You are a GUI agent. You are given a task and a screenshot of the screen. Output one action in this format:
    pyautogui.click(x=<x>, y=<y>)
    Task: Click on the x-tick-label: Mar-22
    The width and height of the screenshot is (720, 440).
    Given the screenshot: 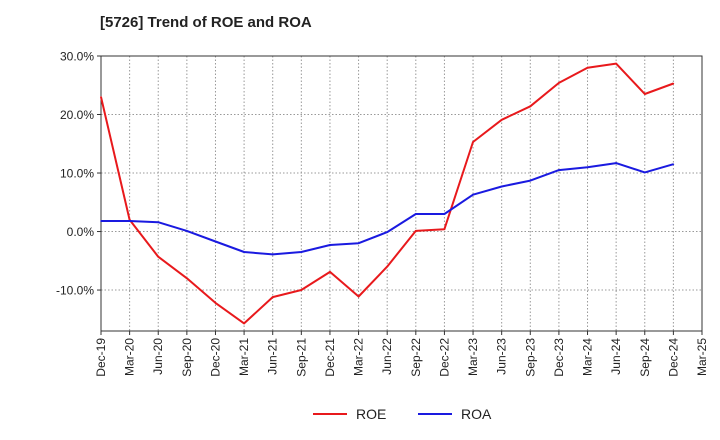 What is the action you would take?
    pyautogui.click(x=359, y=357)
    